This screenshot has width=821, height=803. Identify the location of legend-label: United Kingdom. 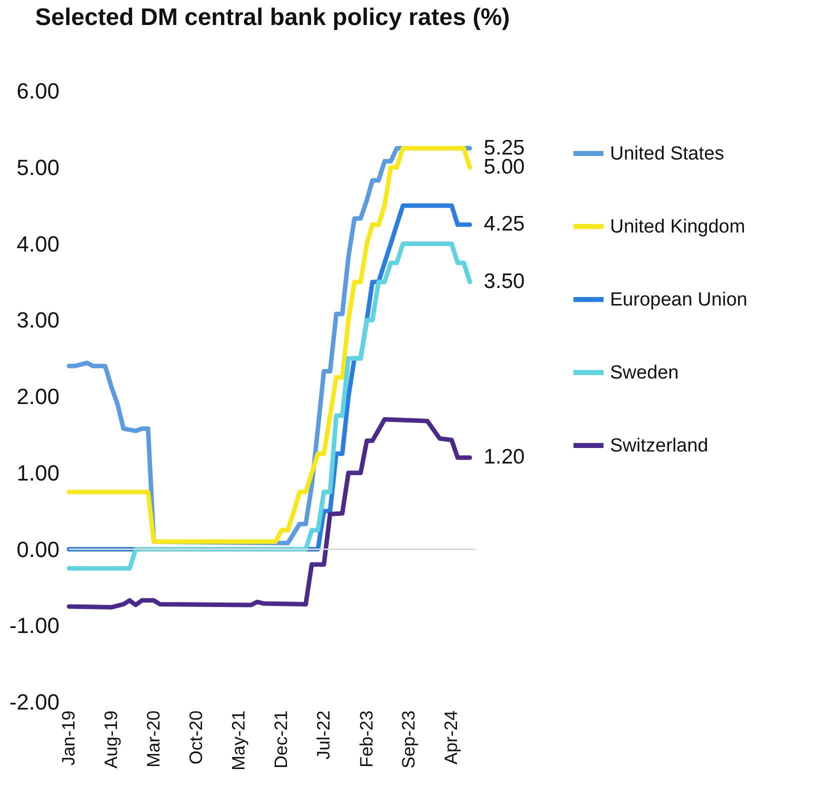
(678, 227).